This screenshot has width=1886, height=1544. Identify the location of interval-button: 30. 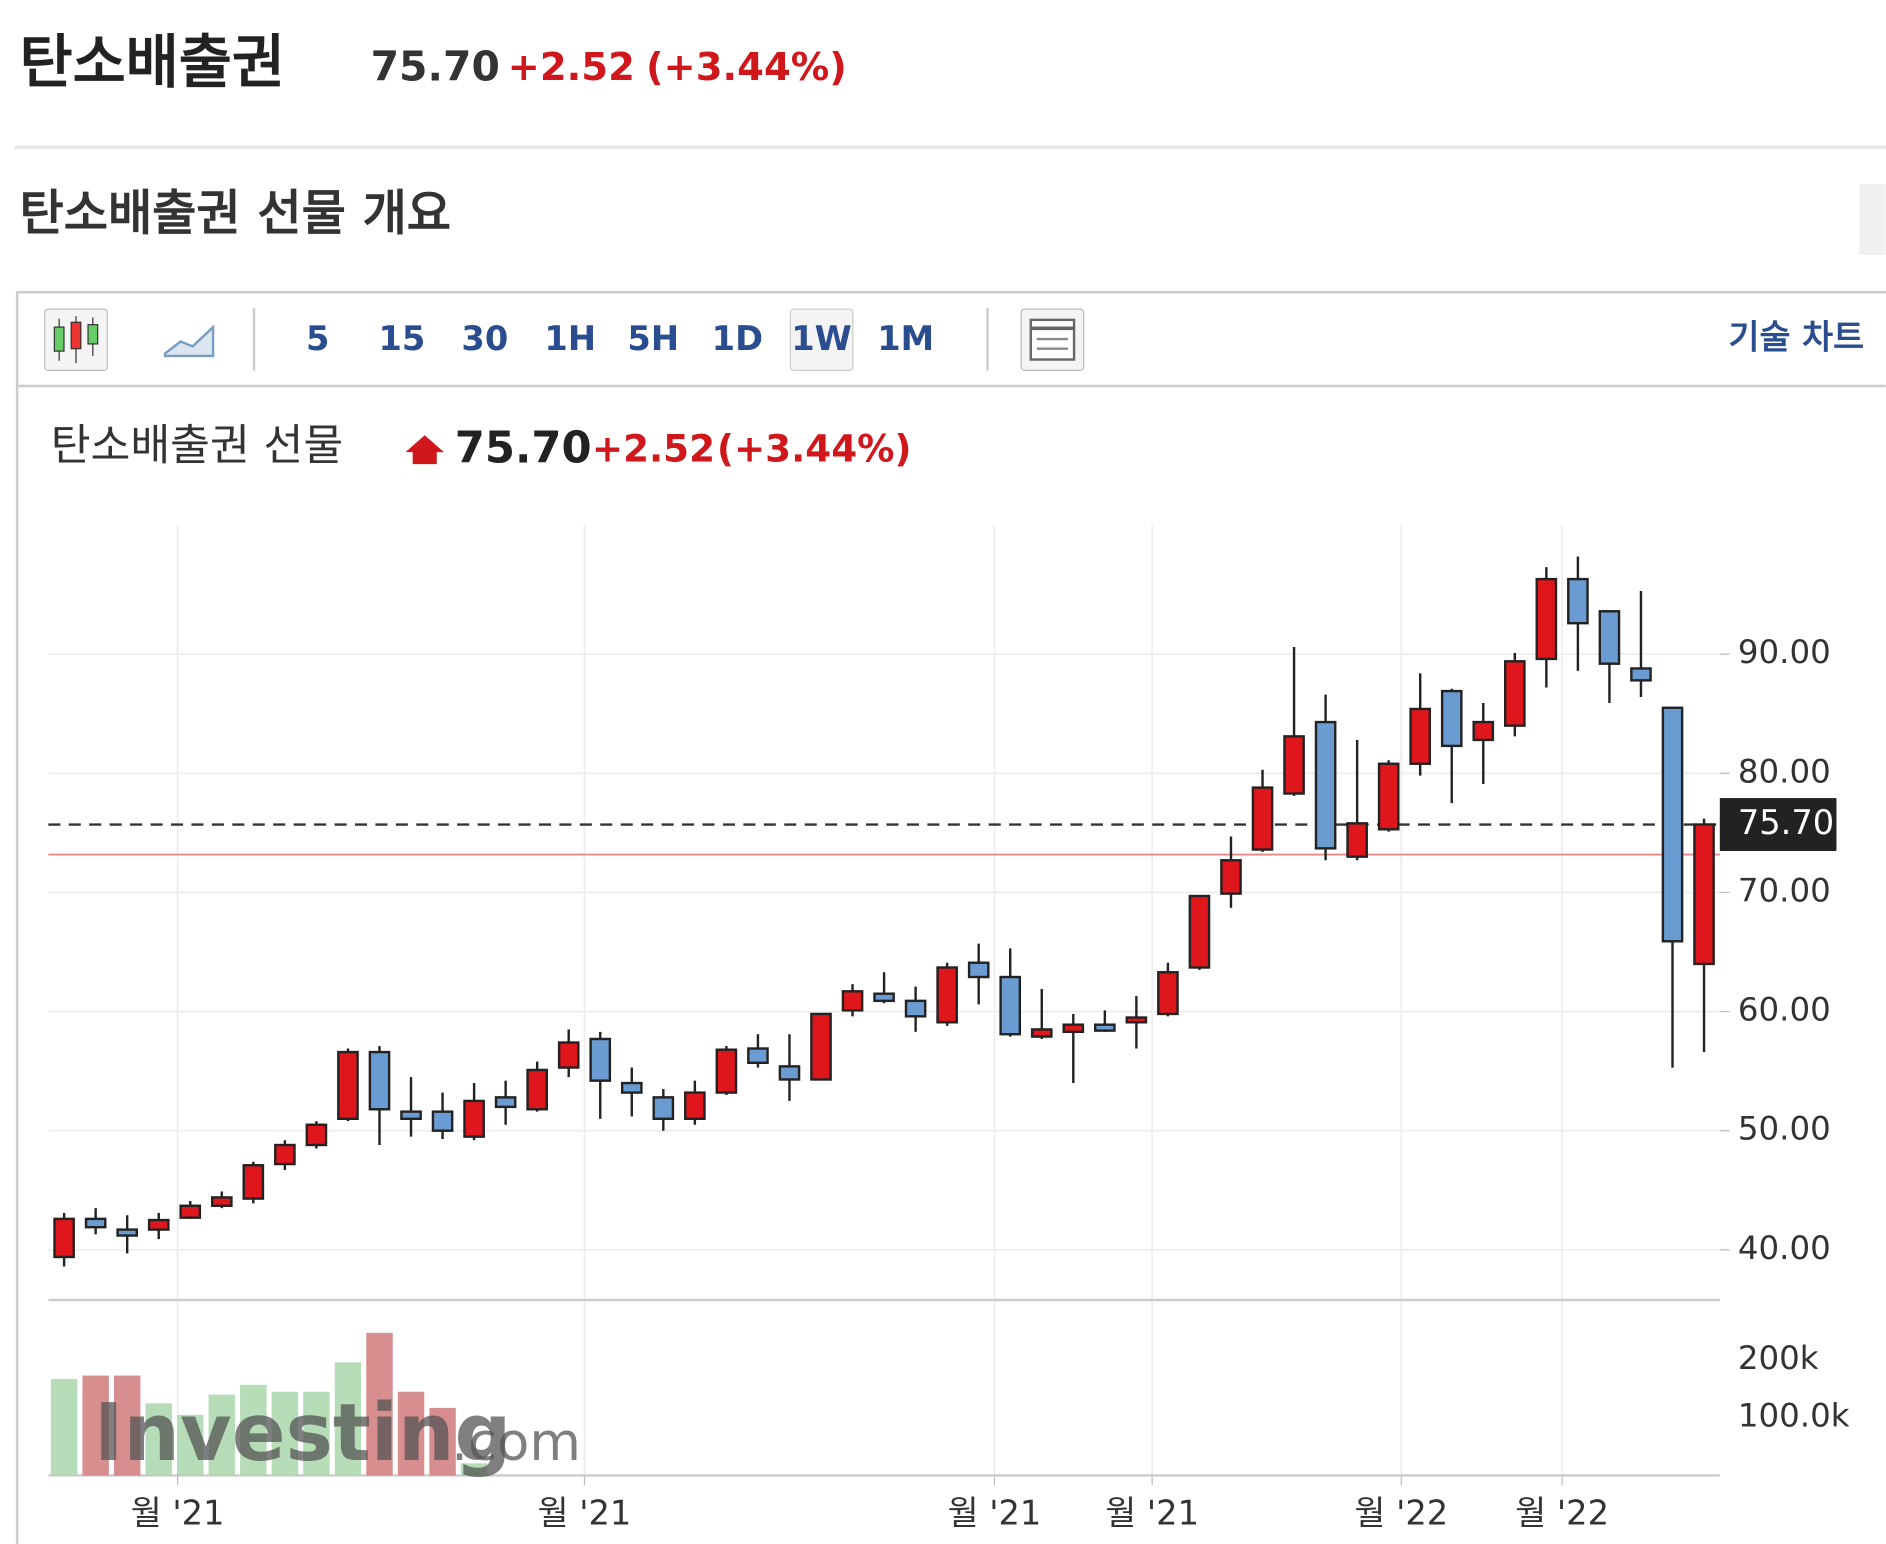
(484, 338).